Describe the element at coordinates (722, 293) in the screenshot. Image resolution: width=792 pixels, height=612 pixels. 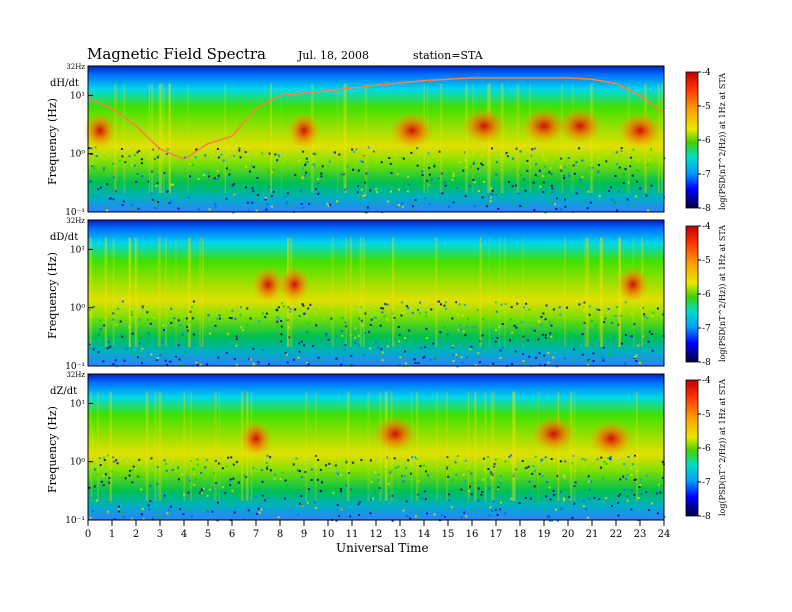
I see `colorbar-2-label: log(PSD(nT^2/Hz)) at 1Hz at STA` at that location.